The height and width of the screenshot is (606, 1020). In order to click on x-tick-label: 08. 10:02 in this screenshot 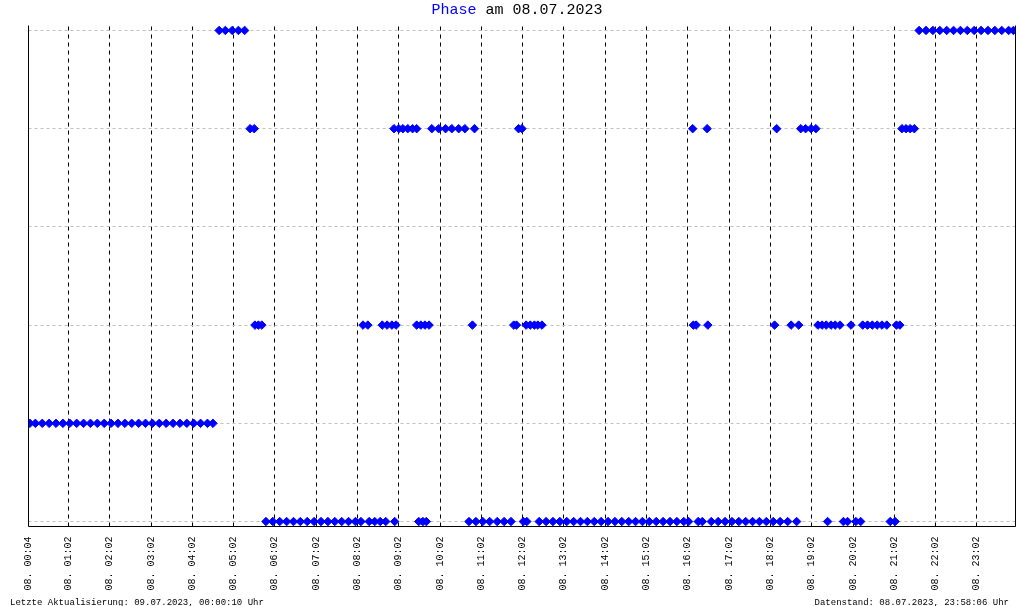, I will do `click(440, 563)`.